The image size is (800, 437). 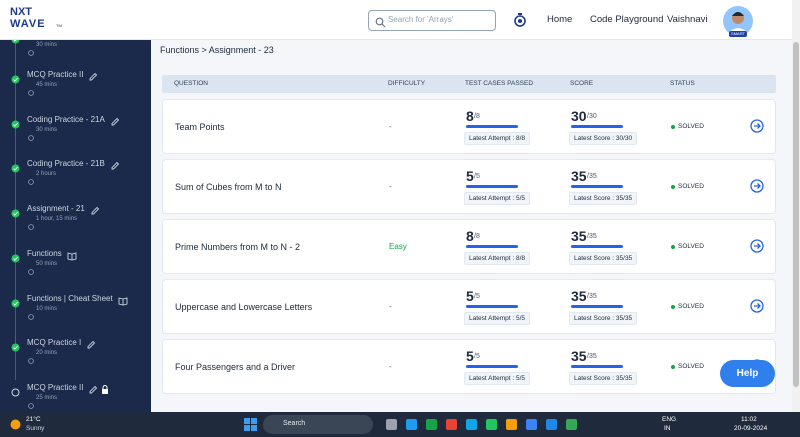 I want to click on nav-link: Code Playground, so click(x=627, y=19).